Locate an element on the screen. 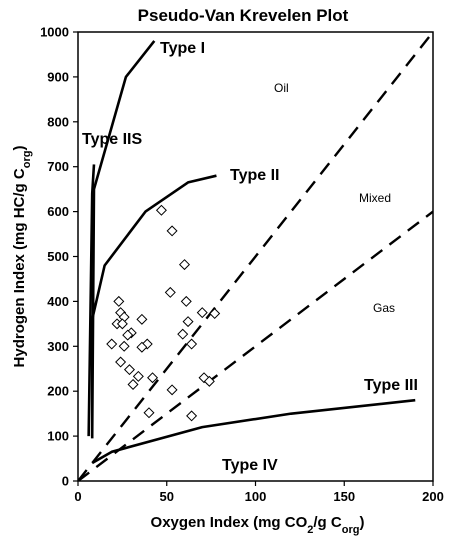 The image size is (474, 553). y-tick-label: 400 is located at coordinates (58, 301).